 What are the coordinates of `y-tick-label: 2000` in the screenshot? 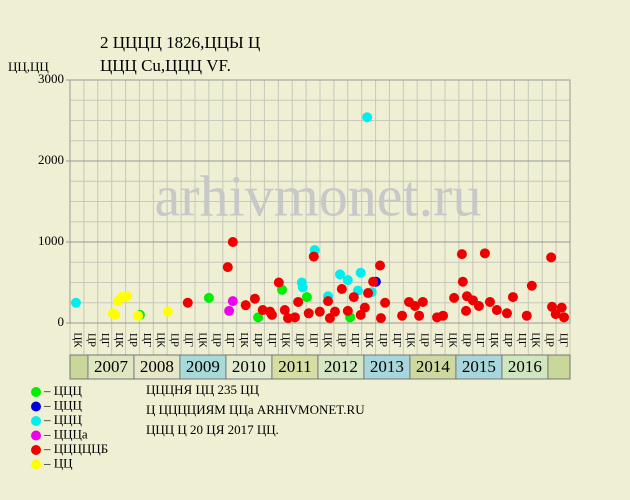 It's located at (51, 159).